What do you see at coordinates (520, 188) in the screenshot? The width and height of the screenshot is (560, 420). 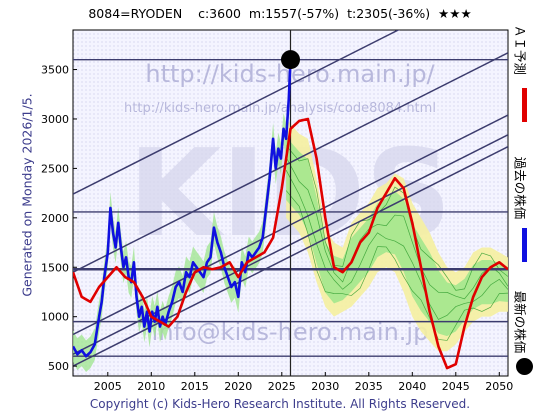 I see `legend-past-label: 過去の株価` at bounding box center [520, 188].